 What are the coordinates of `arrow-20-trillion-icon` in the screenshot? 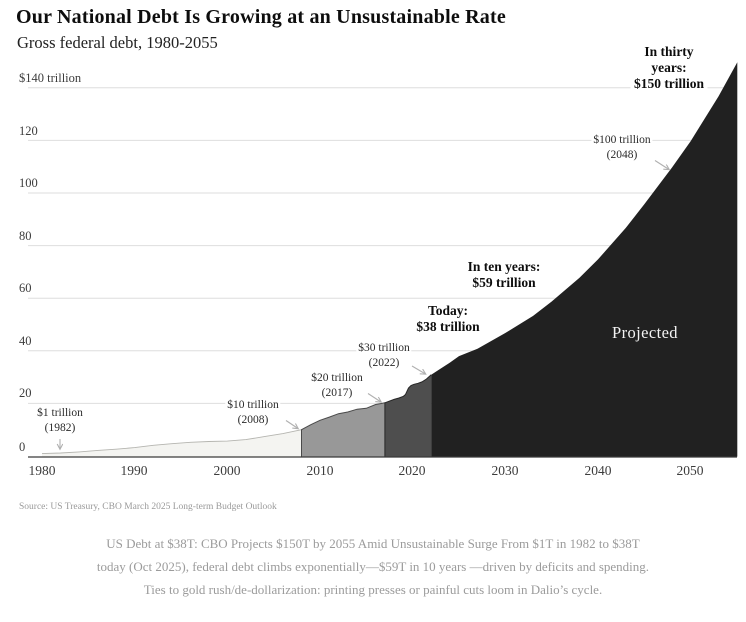 It's located at (374, 398).